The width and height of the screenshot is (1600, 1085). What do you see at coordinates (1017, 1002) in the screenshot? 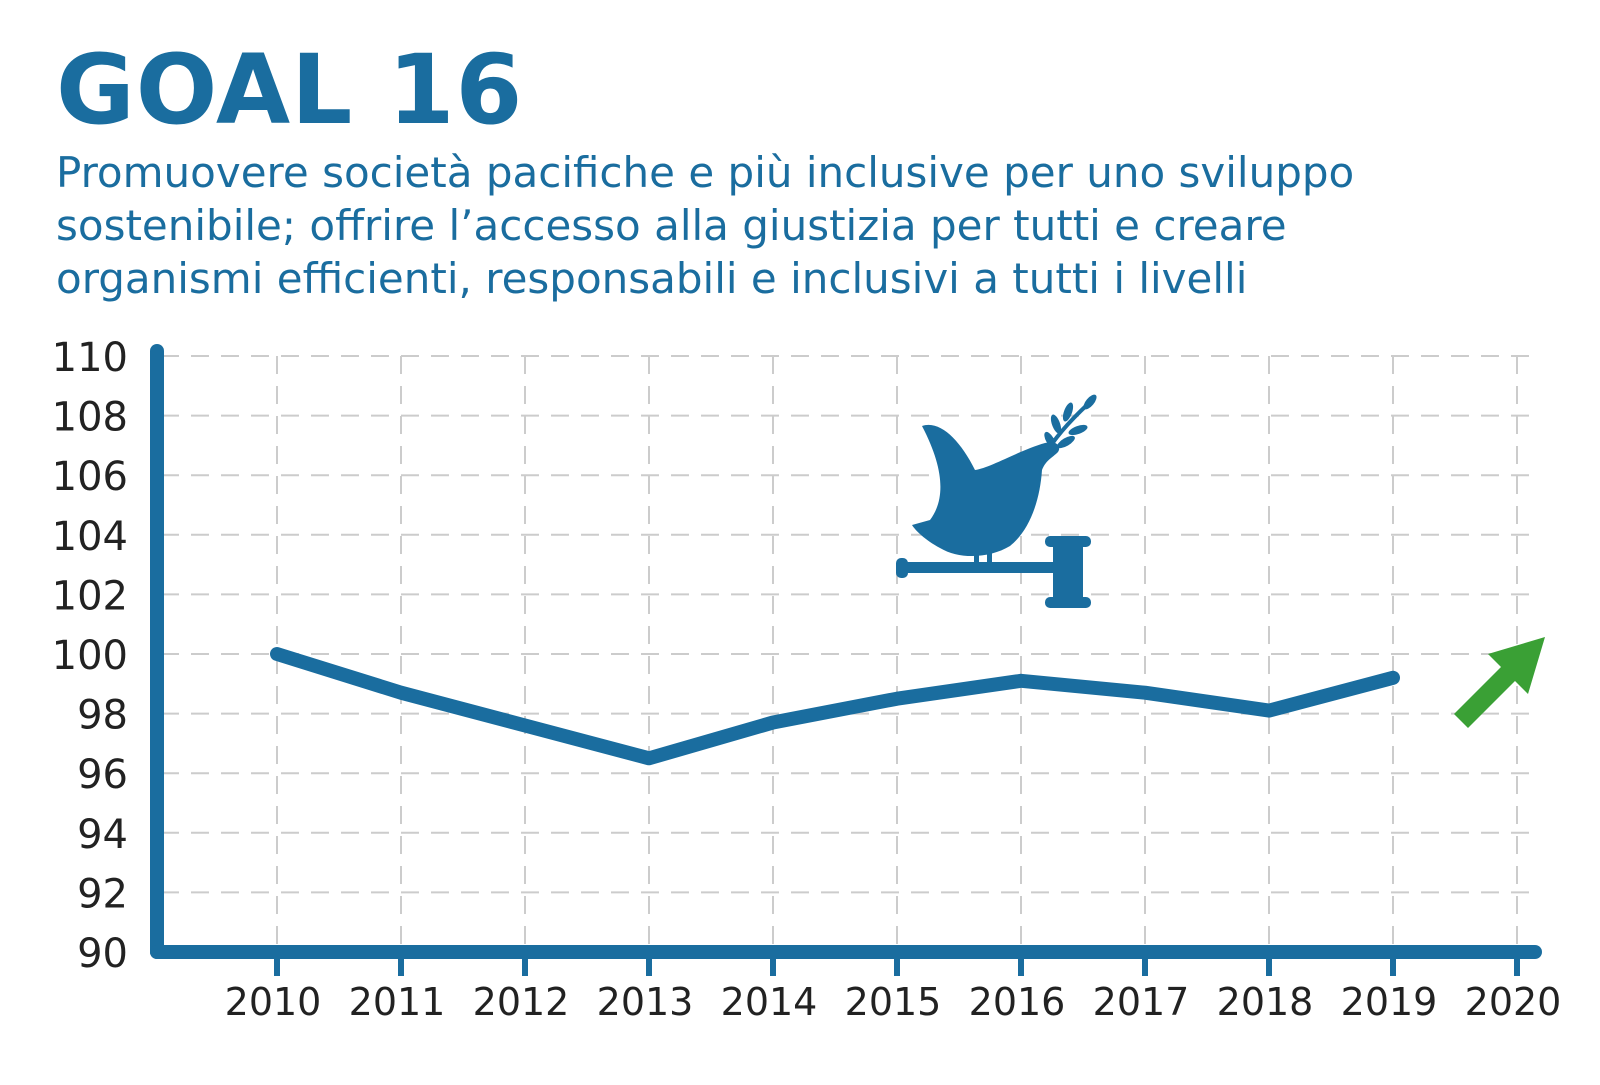
I see `x-tick-label: 2016` at bounding box center [1017, 1002].